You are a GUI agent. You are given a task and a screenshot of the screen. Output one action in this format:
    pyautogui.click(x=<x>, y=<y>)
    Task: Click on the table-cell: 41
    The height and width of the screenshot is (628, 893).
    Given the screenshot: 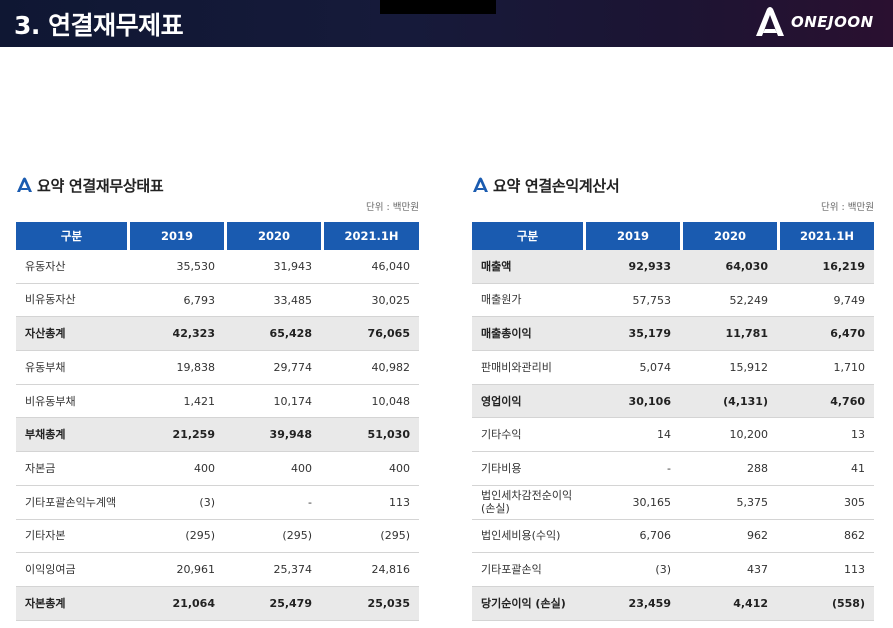 What is the action you would take?
    pyautogui.click(x=825, y=469)
    